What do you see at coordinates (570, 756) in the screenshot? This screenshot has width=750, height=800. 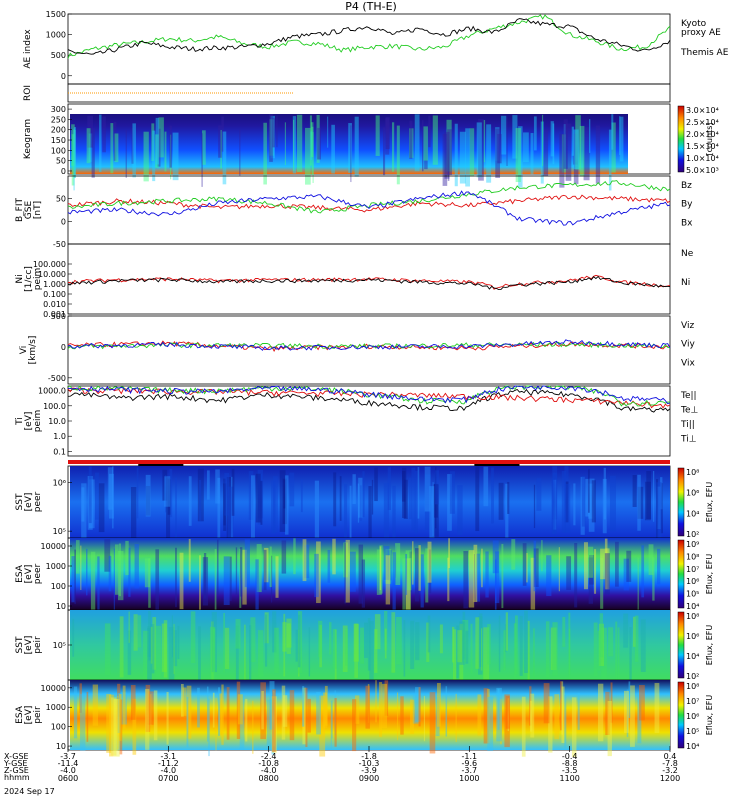 I see `xtick-value: -0.4` at bounding box center [570, 756].